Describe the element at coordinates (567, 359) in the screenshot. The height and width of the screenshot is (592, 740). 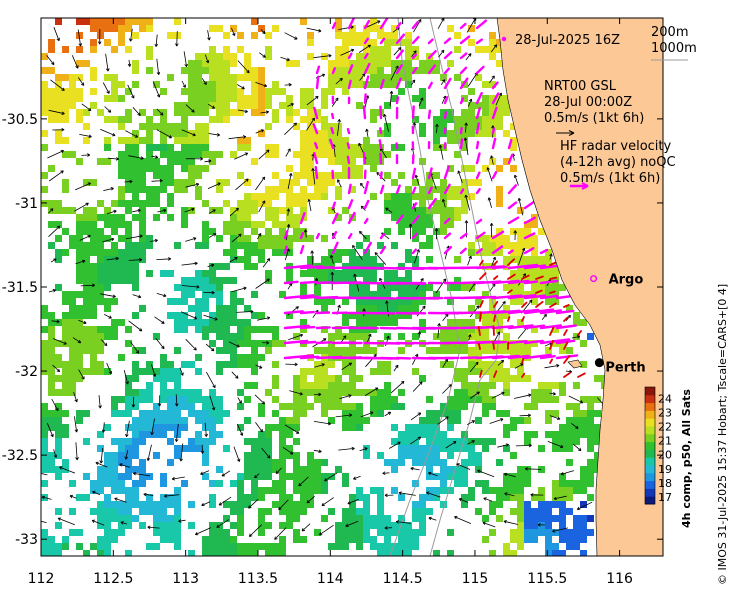
I see `radar-vector-red` at that location.